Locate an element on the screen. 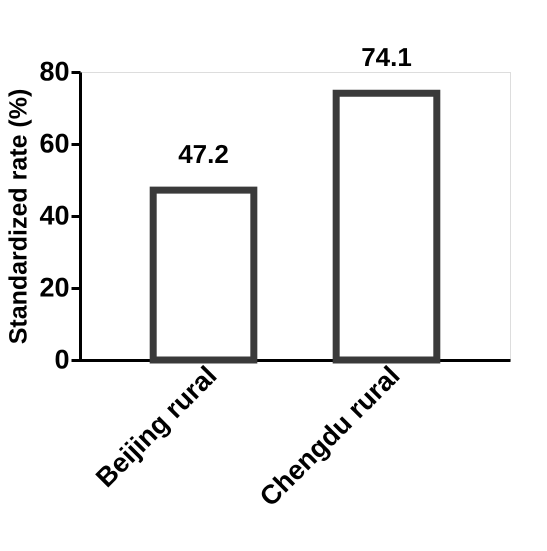  y-tick-label: 20 is located at coordinates (54, 287).